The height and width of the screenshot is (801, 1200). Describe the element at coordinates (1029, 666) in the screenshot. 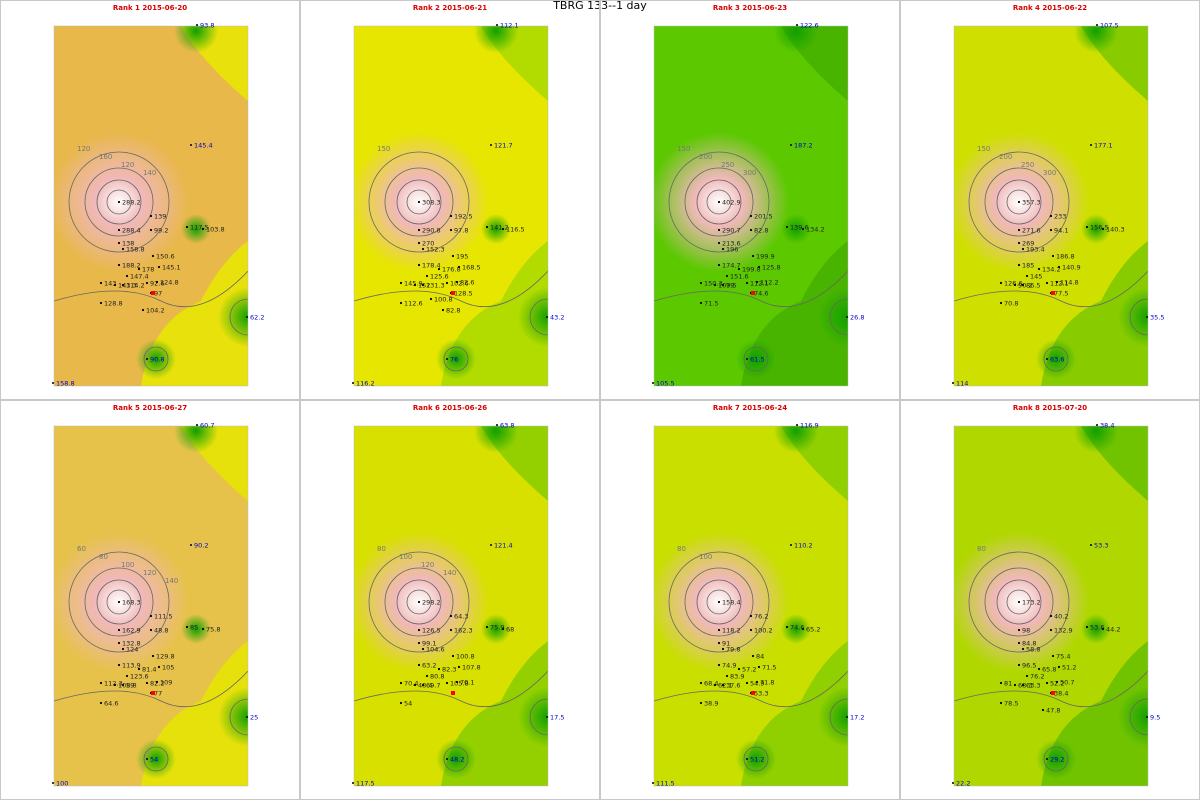

I see `station-value: 96.5` at that location.